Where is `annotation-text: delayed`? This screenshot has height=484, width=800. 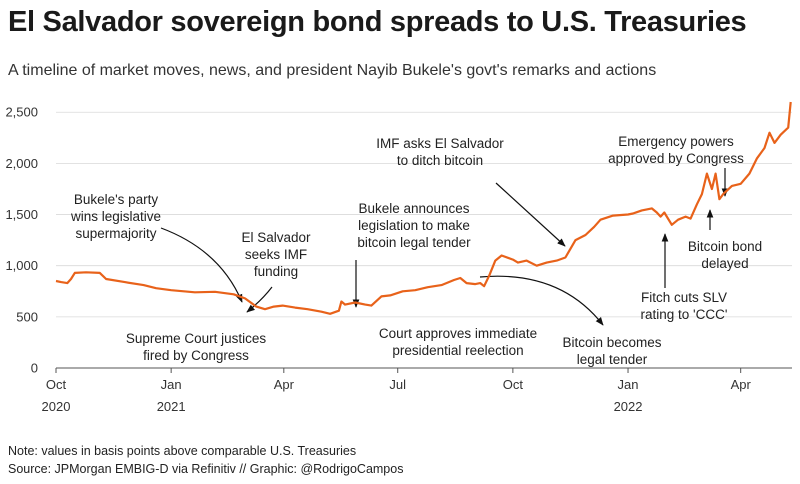
annotation-text: delayed is located at coordinates (724, 263).